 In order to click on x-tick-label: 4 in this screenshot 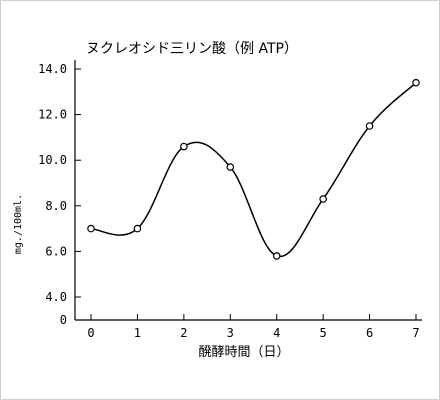, I will do `click(276, 333)`.